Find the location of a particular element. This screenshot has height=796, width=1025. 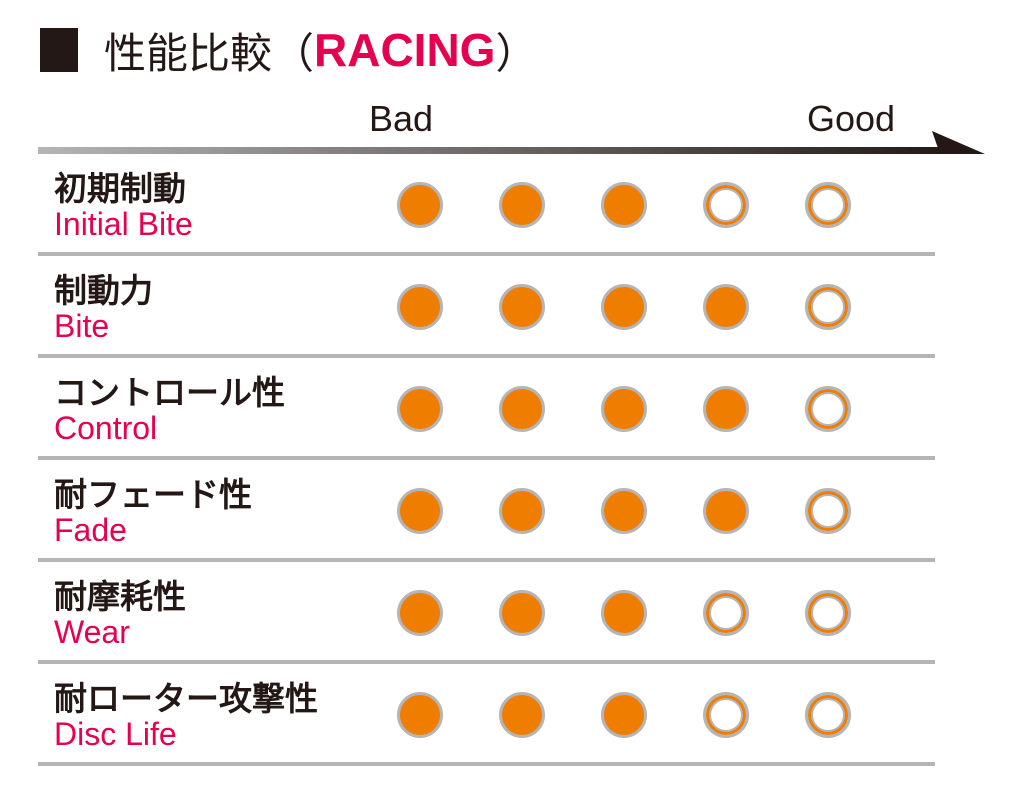

scale-bad-label: Bad is located at coordinates (401, 118).